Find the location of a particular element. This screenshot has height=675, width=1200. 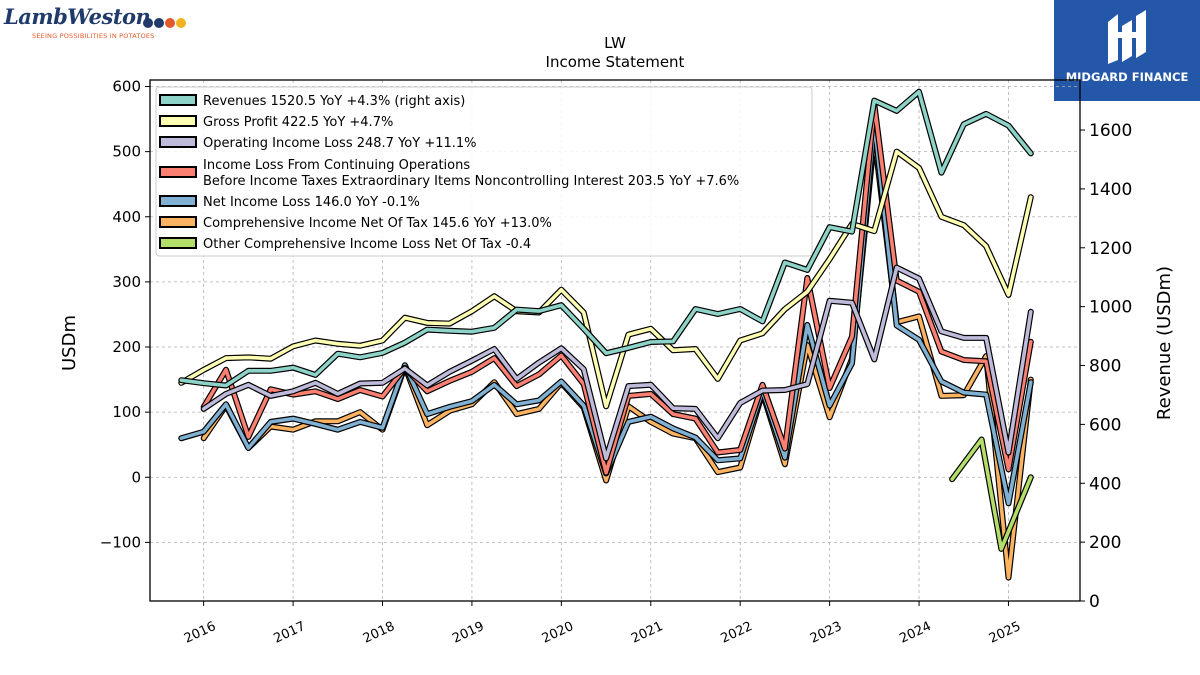

x-tick-label: 2017 is located at coordinates (289, 633).